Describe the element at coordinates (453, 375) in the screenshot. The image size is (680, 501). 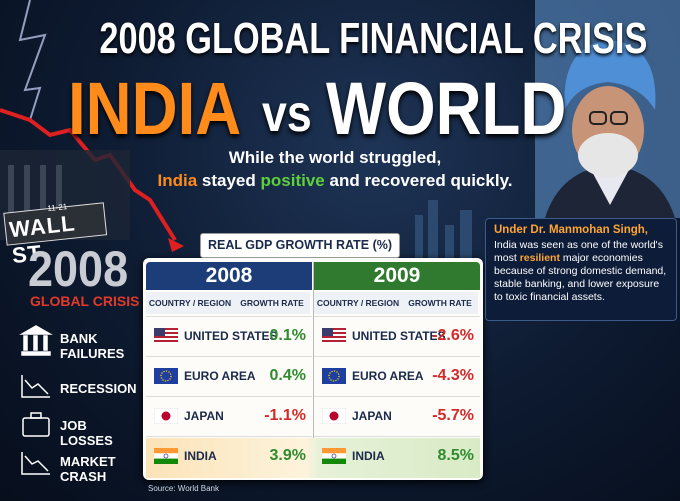
I see `growth-rate: -4.3%` at that location.